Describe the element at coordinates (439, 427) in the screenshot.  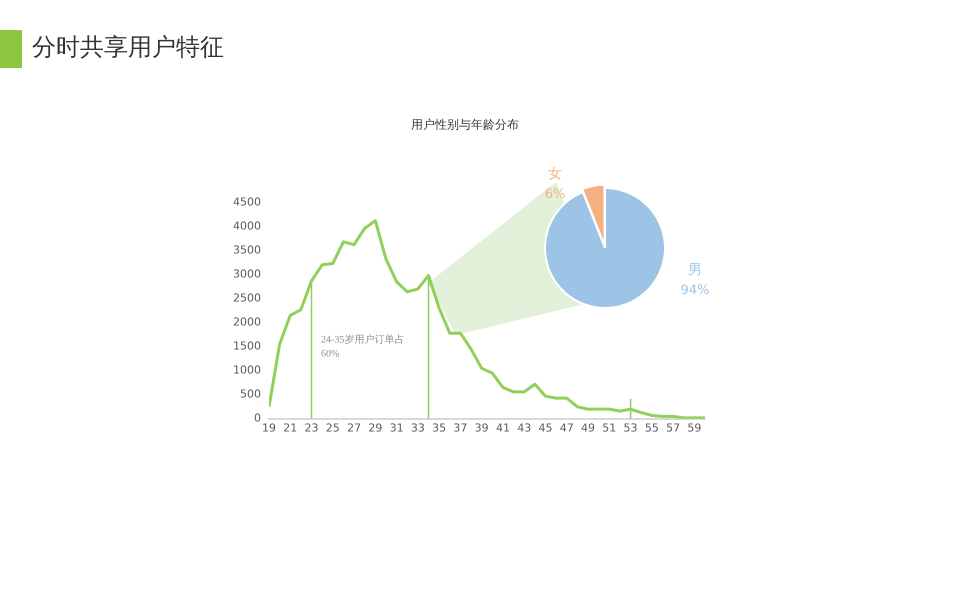
I see `x-tick-label: 35` at that location.